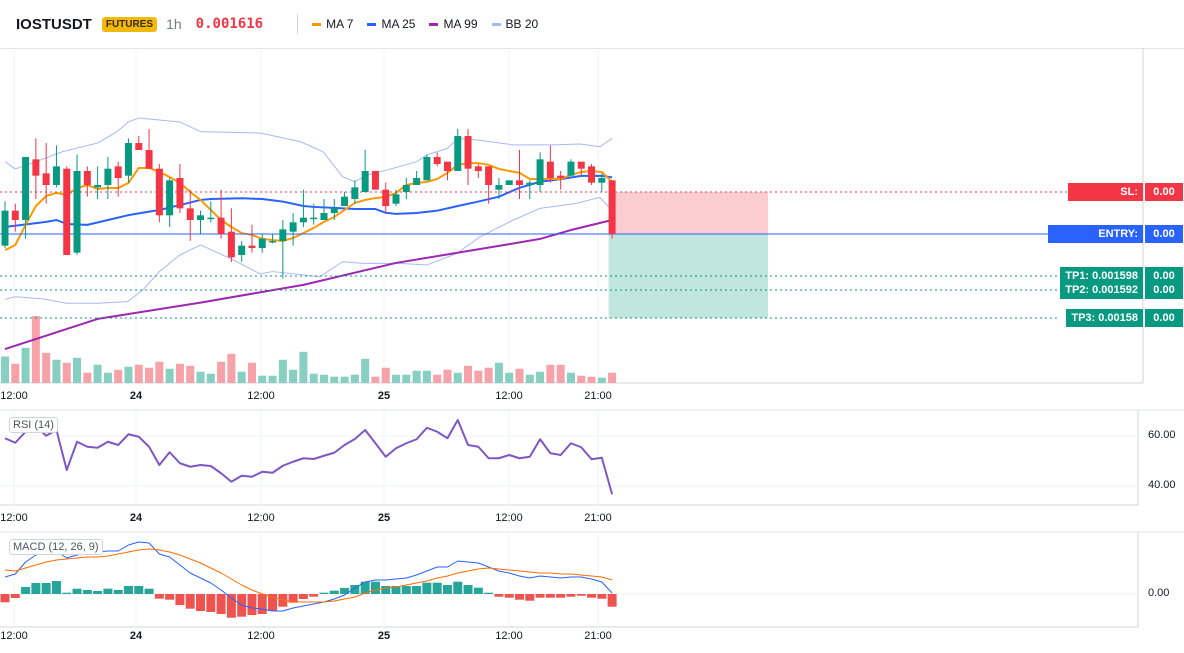 This screenshot has width=1184, height=653. Describe the element at coordinates (1162, 485) in the screenshot. I see `rsi-axis-label: 40.00` at that location.